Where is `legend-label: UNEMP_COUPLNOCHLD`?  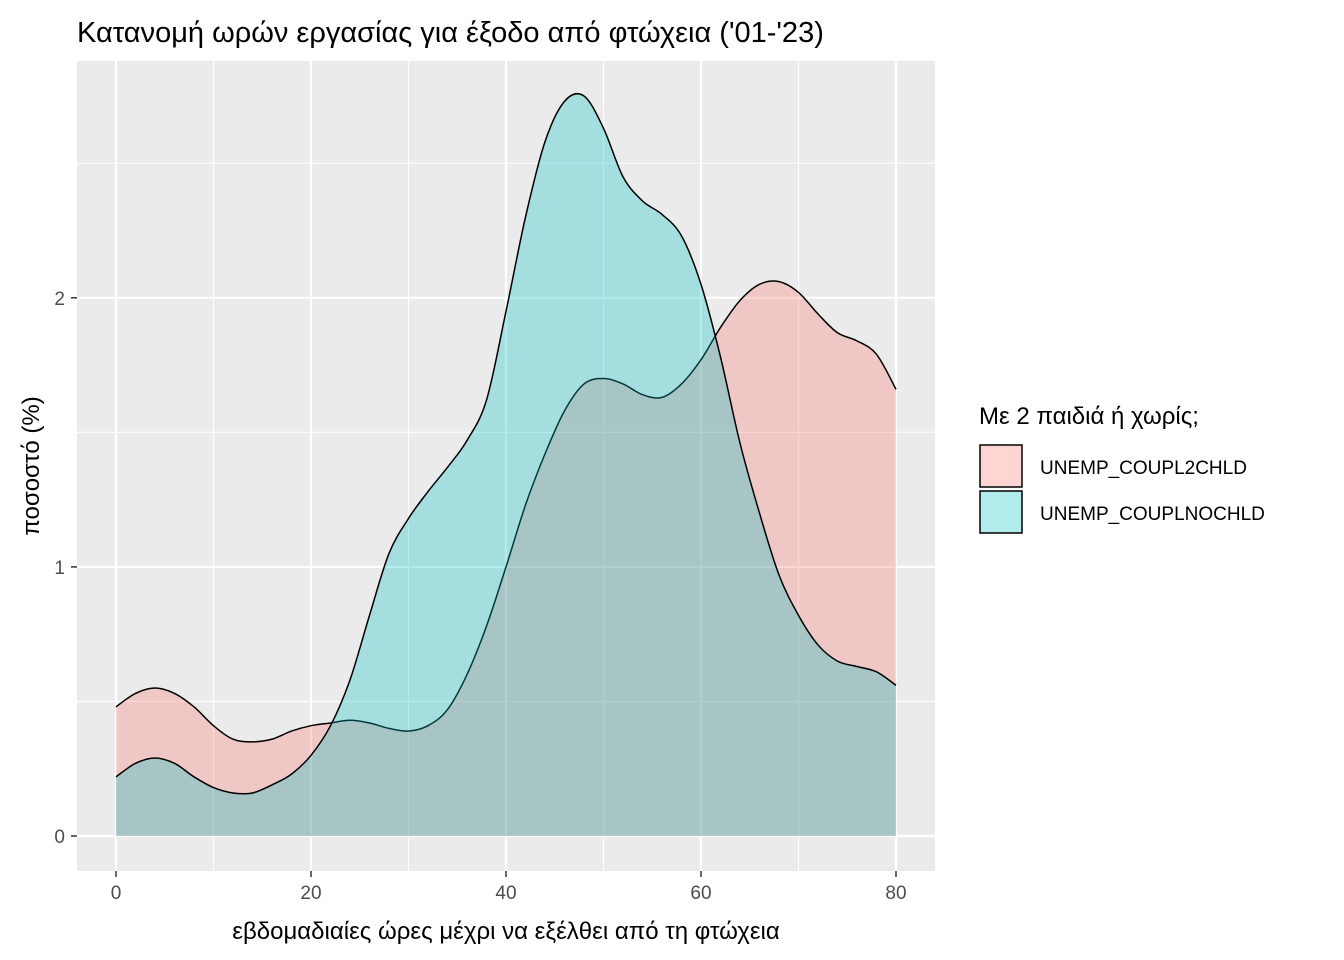
legend-label: UNEMP_COUPLNOCHLD is located at coordinates (1152, 514).